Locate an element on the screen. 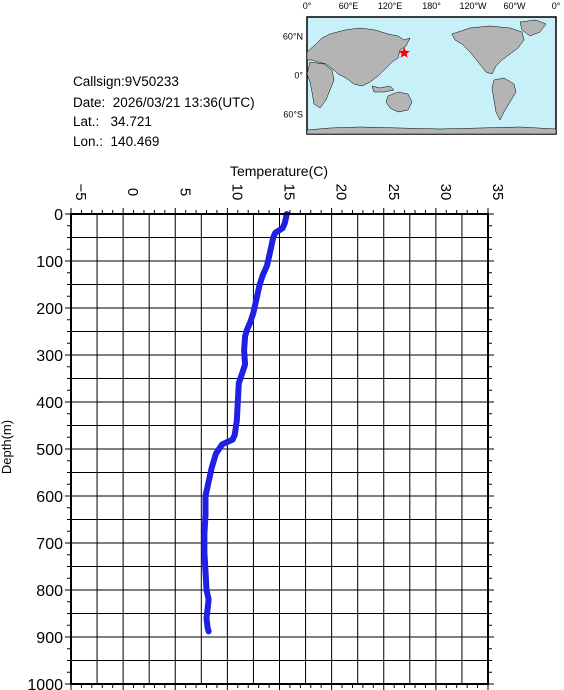 The width and height of the screenshot is (564, 690). date-line: Date: 2026/03/21 13:36(UTC) is located at coordinates (164, 103).